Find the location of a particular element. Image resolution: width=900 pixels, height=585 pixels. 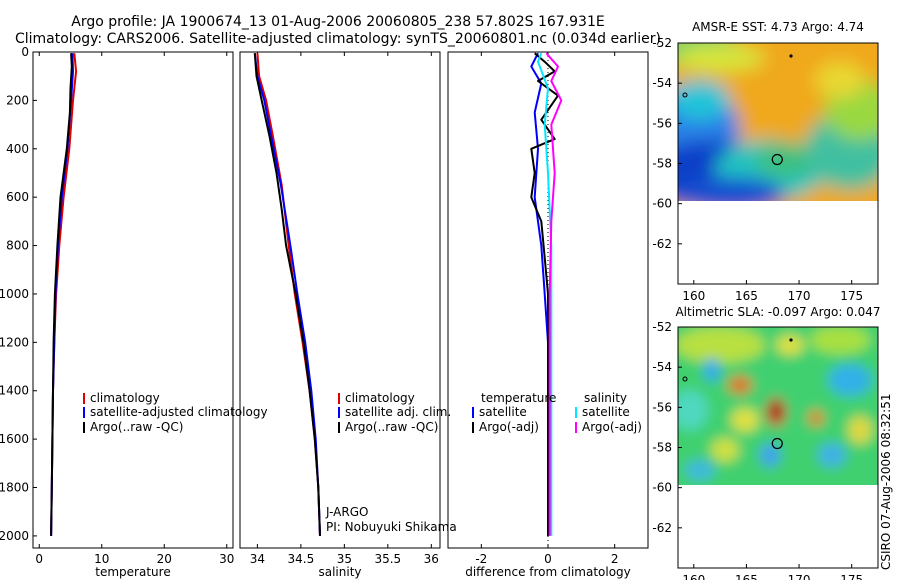

salinity-series-blue-line is located at coordinates (287, 294).